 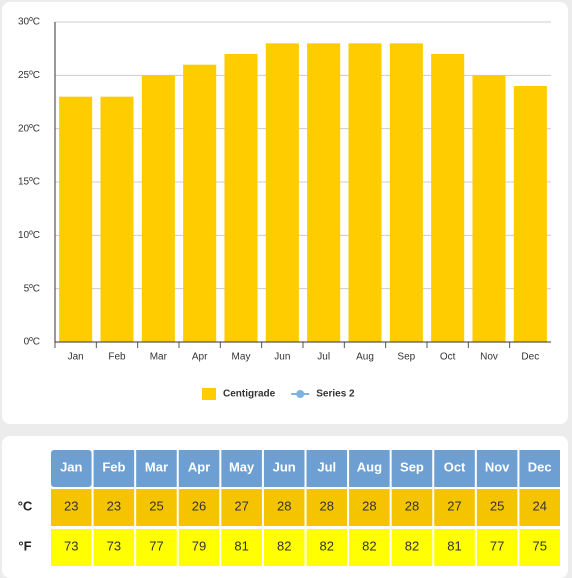 What do you see at coordinates (200, 357) in the screenshot?
I see `x-tick-label: Apr` at bounding box center [200, 357].